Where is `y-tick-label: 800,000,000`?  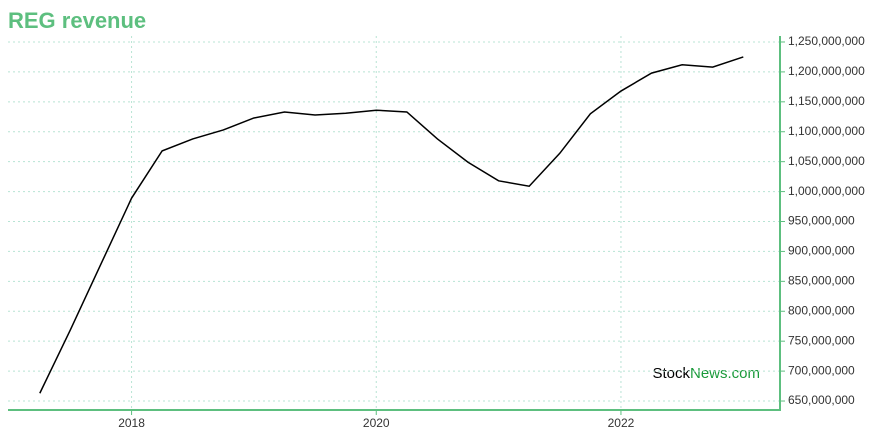 y-tick-label: 800,000,000 is located at coordinates (821, 310).